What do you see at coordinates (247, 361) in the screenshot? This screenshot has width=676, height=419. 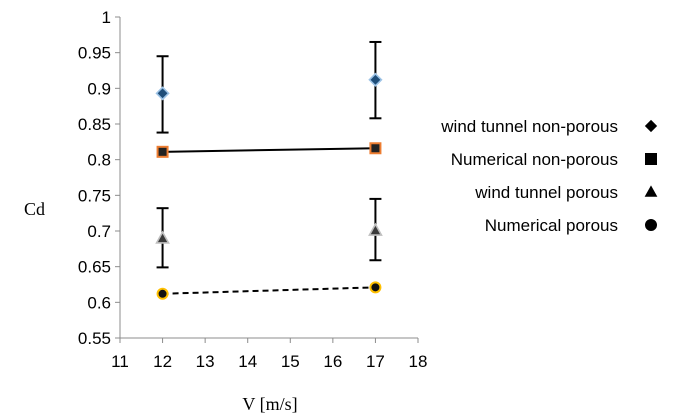 I see `x-tick-label: 14` at bounding box center [247, 361].